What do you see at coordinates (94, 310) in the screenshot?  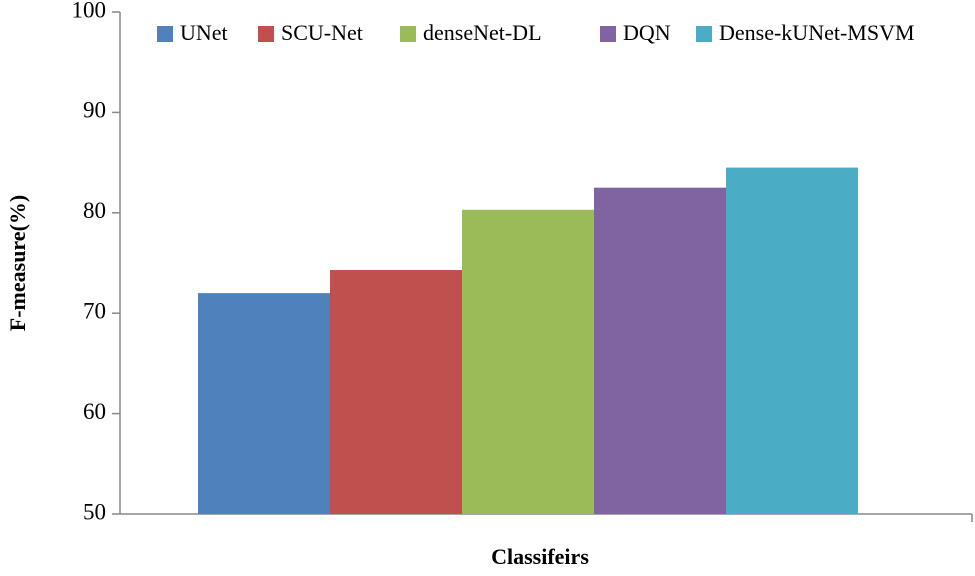 I see `y-tick-label: 70` at bounding box center [94, 310].